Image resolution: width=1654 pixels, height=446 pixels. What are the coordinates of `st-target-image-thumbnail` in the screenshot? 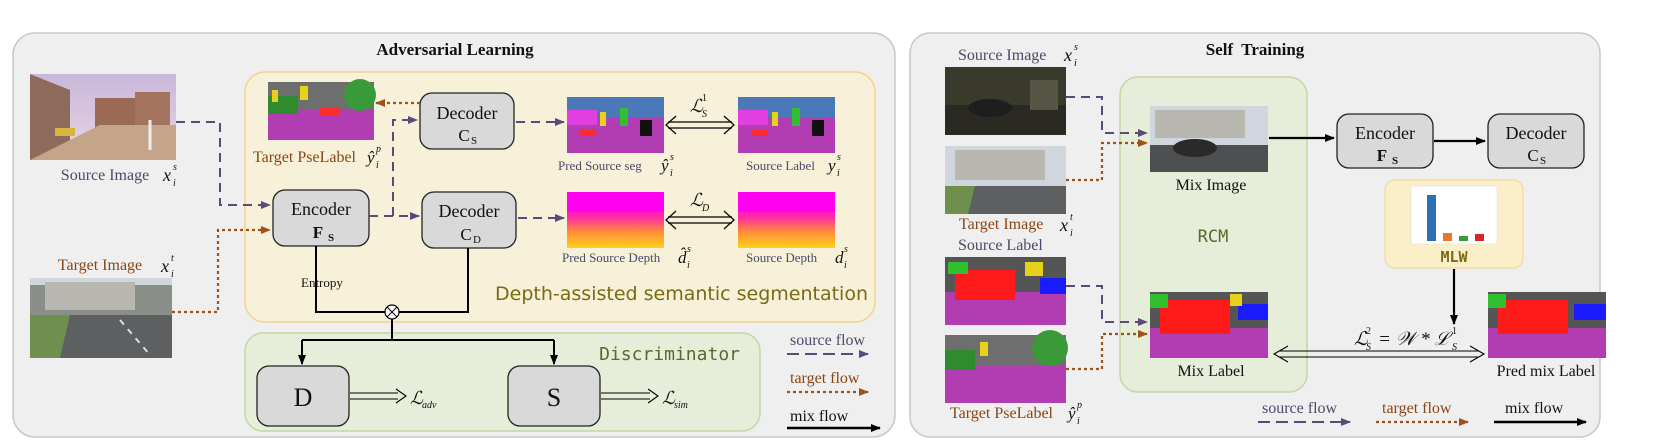 It's located at (1005, 180).